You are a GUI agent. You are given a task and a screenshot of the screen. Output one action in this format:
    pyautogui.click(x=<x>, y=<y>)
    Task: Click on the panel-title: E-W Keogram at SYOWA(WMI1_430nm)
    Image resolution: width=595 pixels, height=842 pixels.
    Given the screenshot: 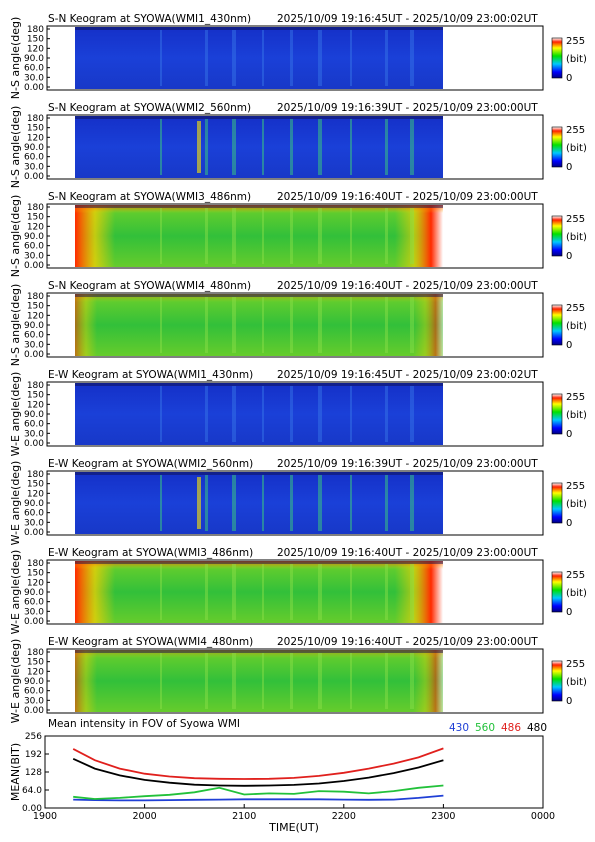 What is the action you would take?
    pyautogui.click(x=150, y=375)
    